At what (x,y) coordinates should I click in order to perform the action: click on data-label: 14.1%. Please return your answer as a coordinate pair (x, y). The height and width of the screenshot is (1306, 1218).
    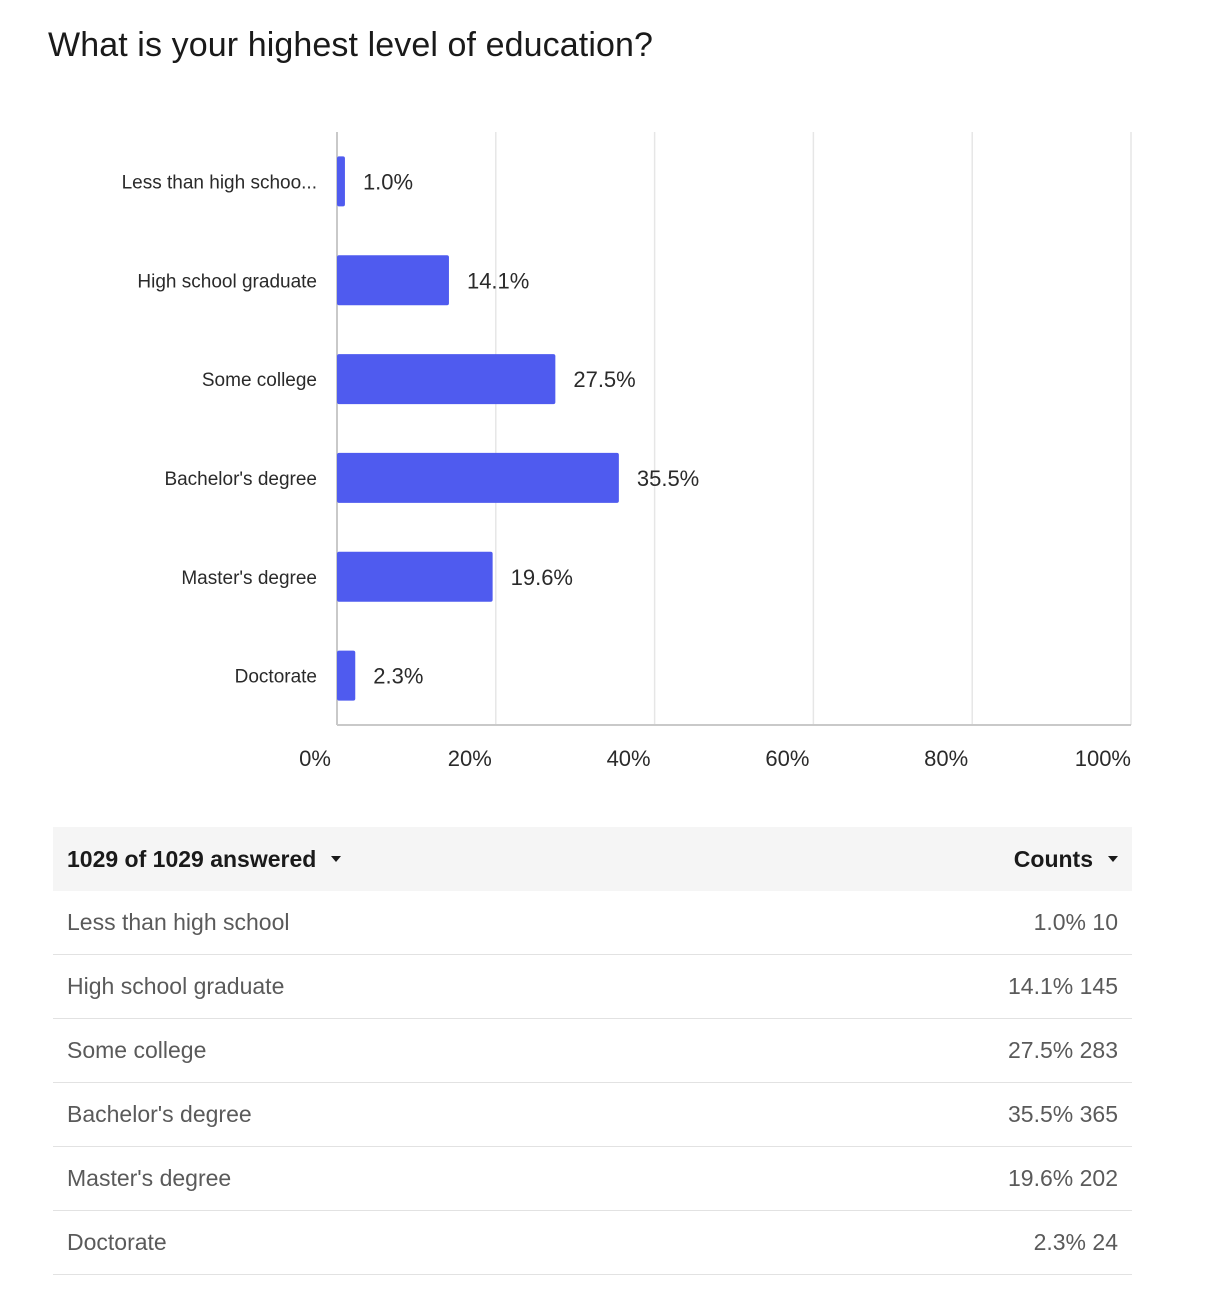
    Looking at the image, I should click on (498, 280).